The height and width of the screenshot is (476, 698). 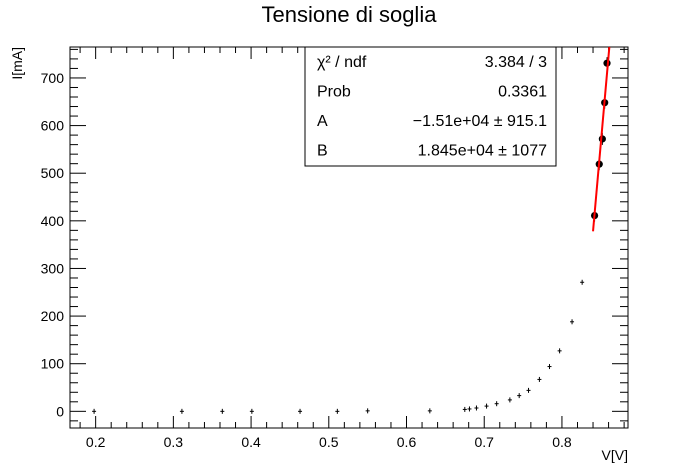 What do you see at coordinates (350, 14) in the screenshot?
I see `chart-title: Tensione di soglia` at bounding box center [350, 14].